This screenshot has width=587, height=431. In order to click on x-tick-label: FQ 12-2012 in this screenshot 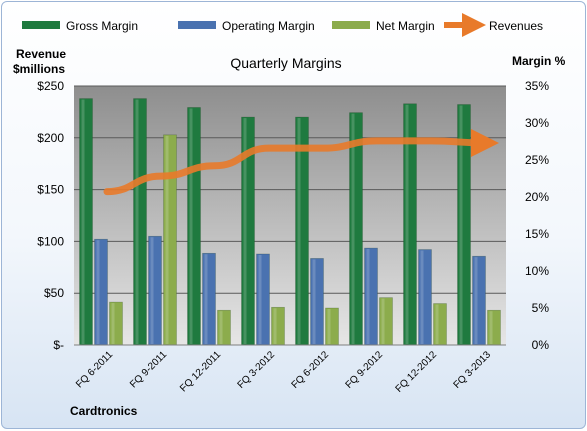, I will do `click(417, 372)`.